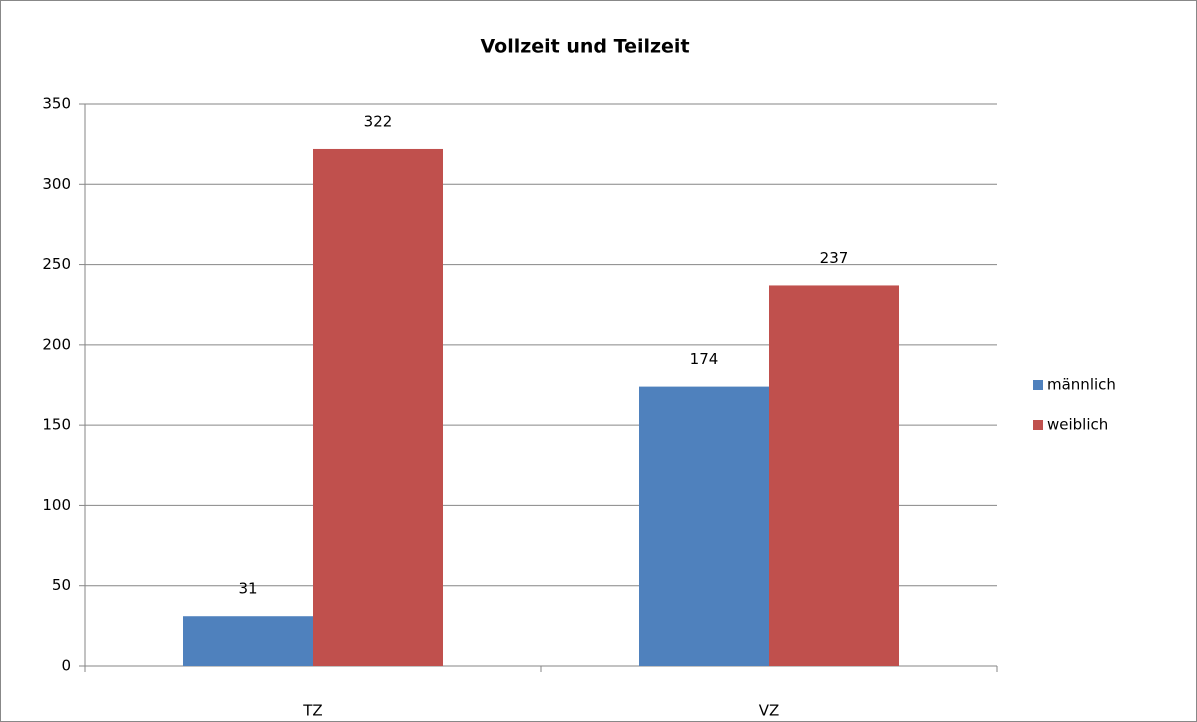  What do you see at coordinates (312, 711) in the screenshot?
I see `x-tick-label: TZ` at bounding box center [312, 711].